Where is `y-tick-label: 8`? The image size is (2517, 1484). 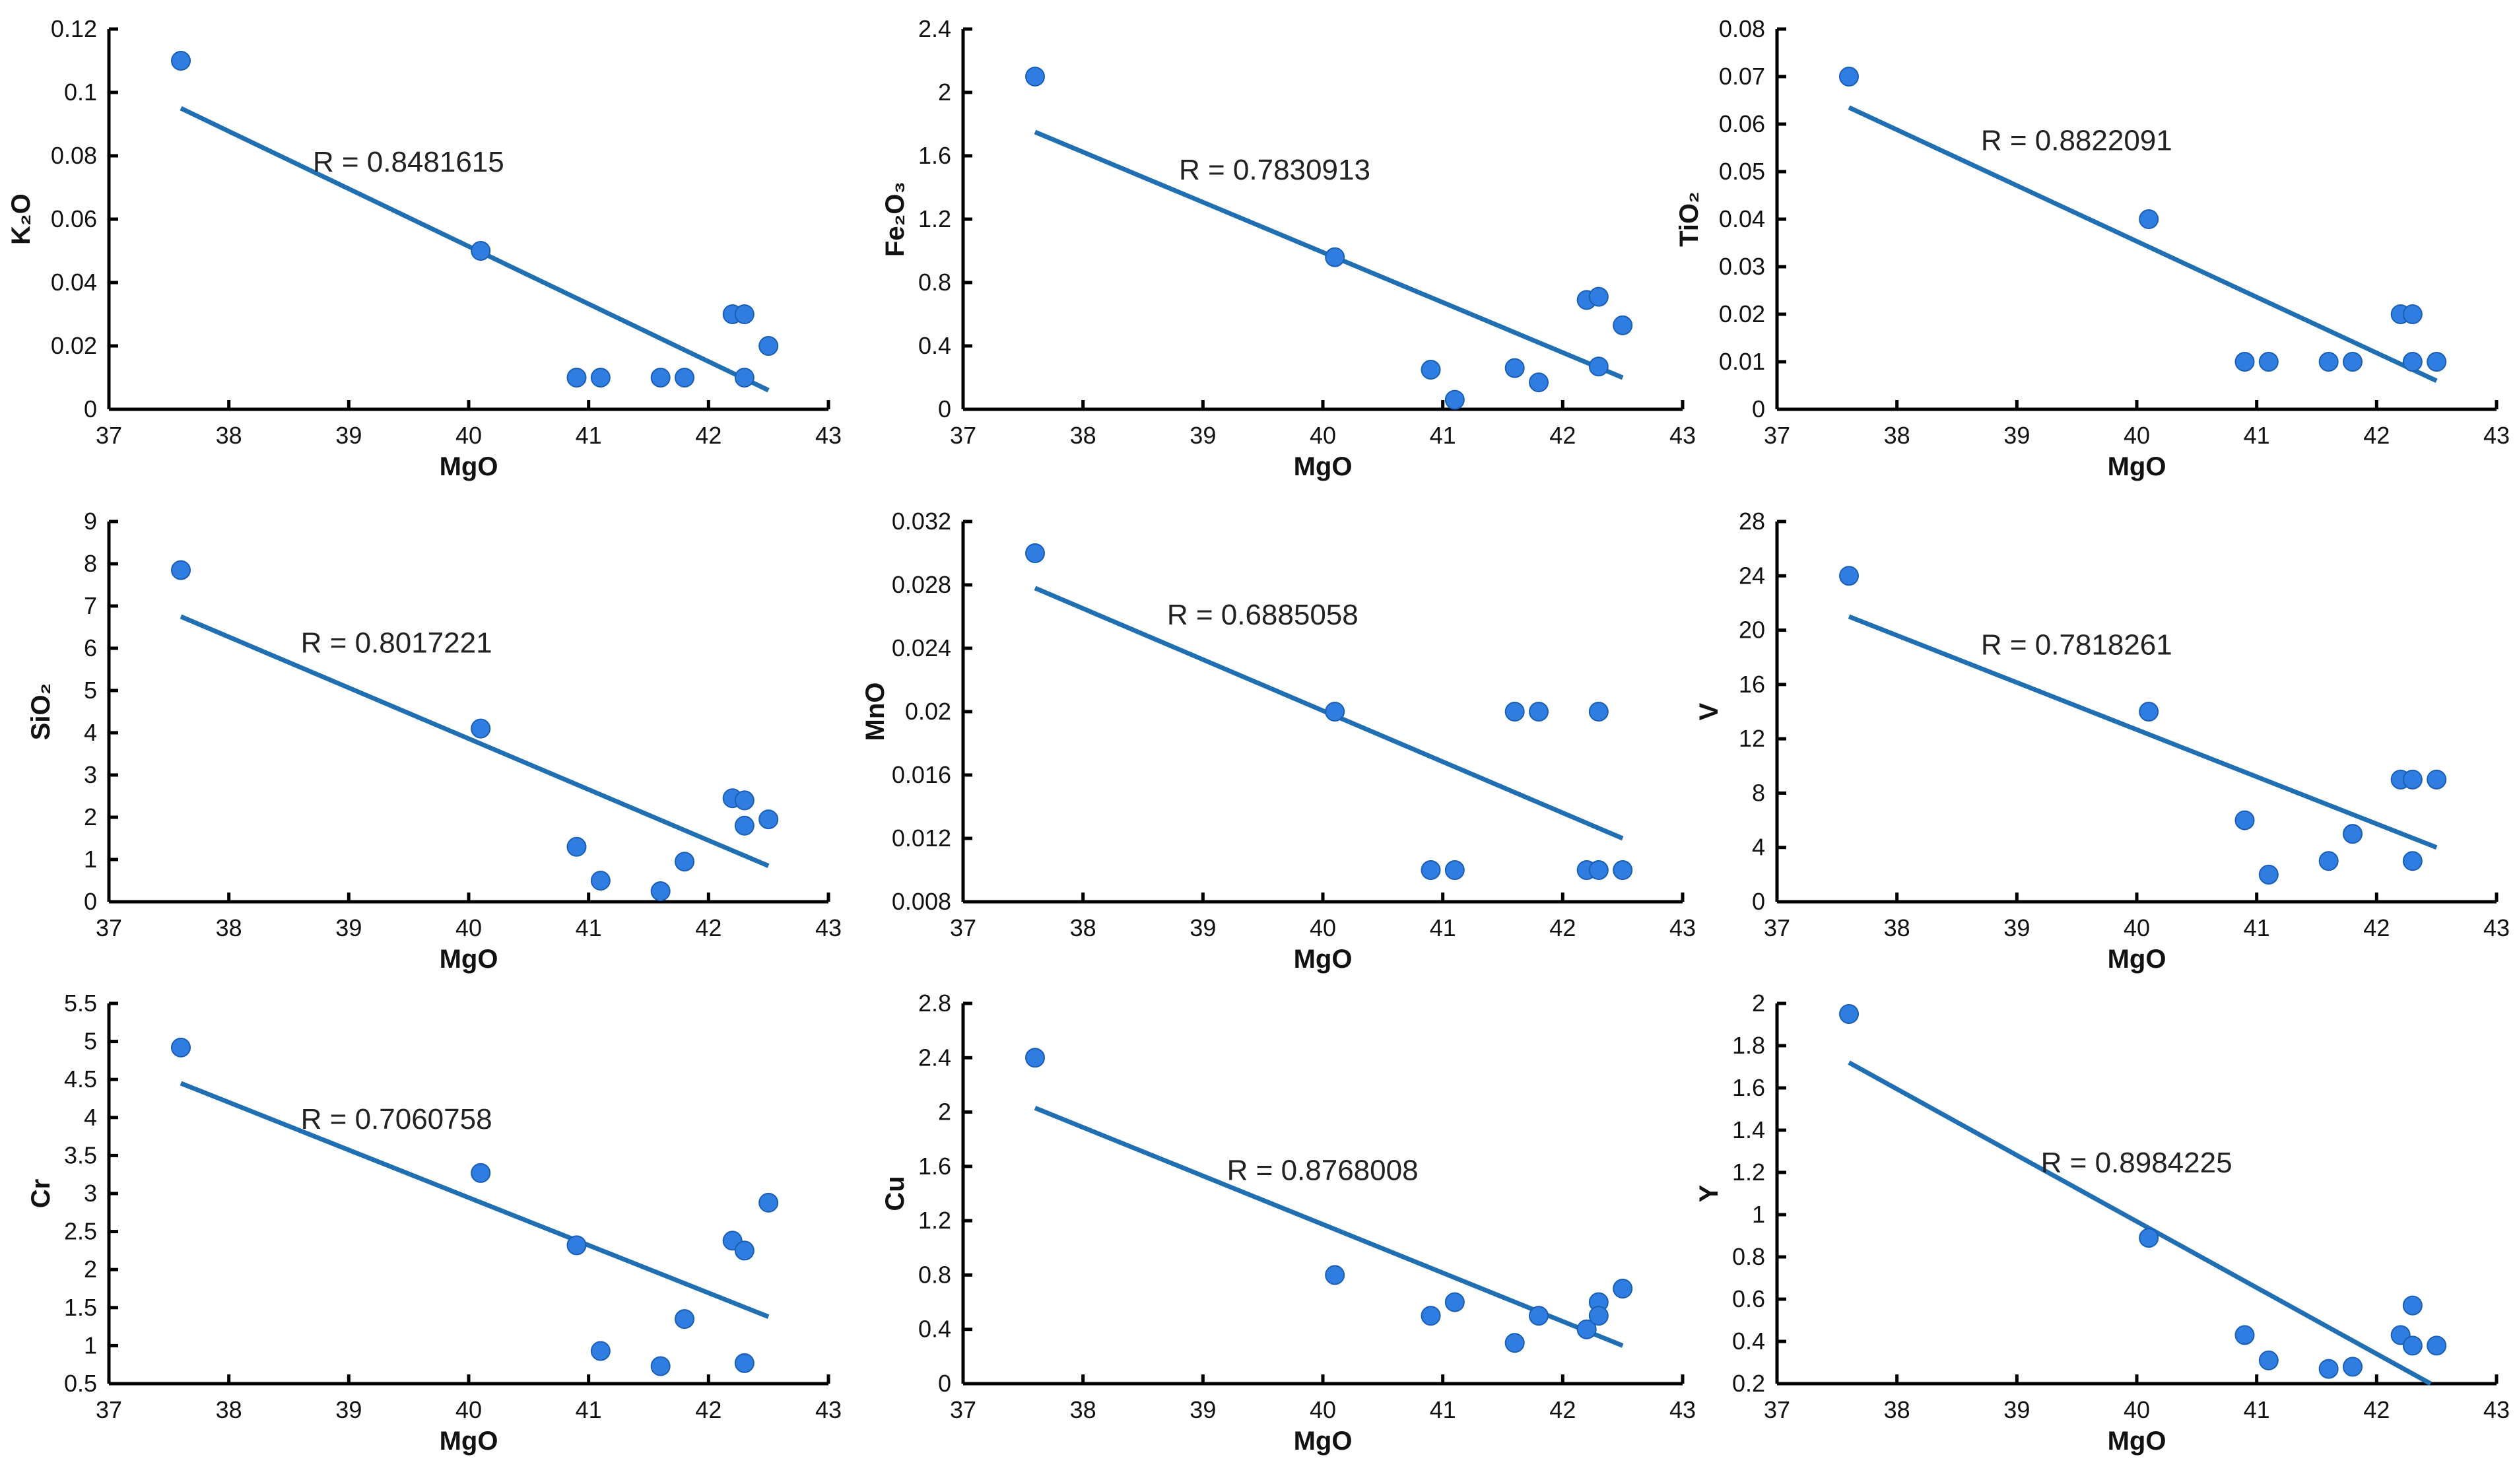
y-tick-label: 8 is located at coordinates (91, 563).